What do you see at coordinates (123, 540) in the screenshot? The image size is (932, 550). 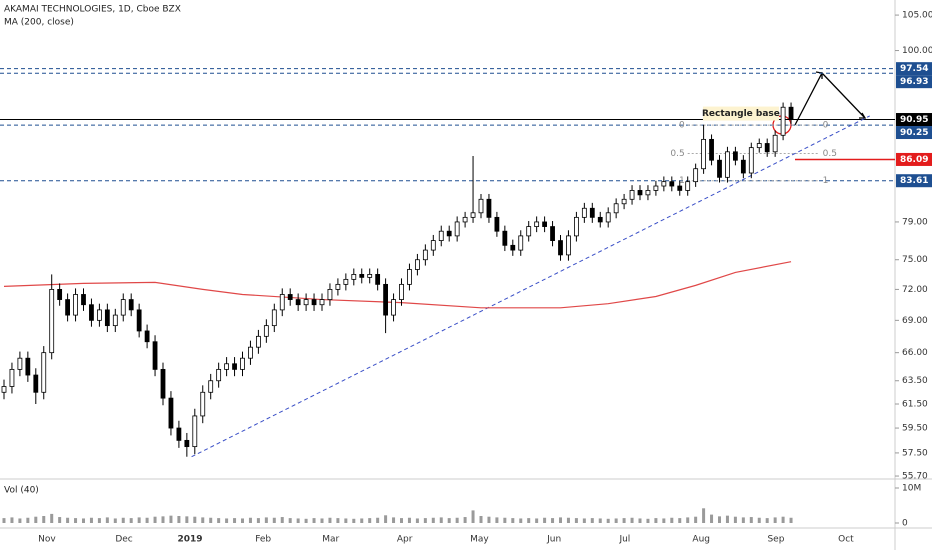 I see `x-tick-label: Dec` at bounding box center [123, 540].